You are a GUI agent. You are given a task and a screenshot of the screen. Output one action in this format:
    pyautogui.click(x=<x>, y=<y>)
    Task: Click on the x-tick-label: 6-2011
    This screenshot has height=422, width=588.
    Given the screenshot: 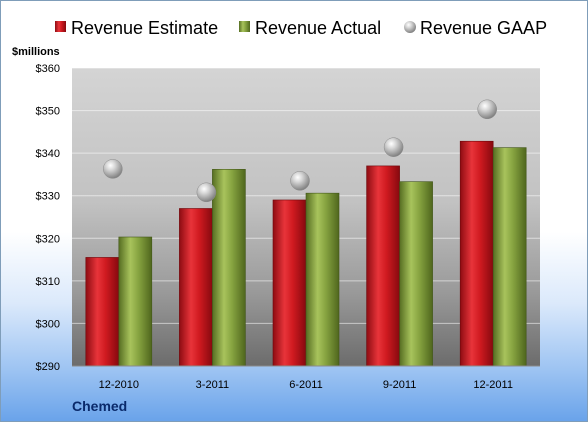 What is the action you would take?
    pyautogui.click(x=305, y=385)
    